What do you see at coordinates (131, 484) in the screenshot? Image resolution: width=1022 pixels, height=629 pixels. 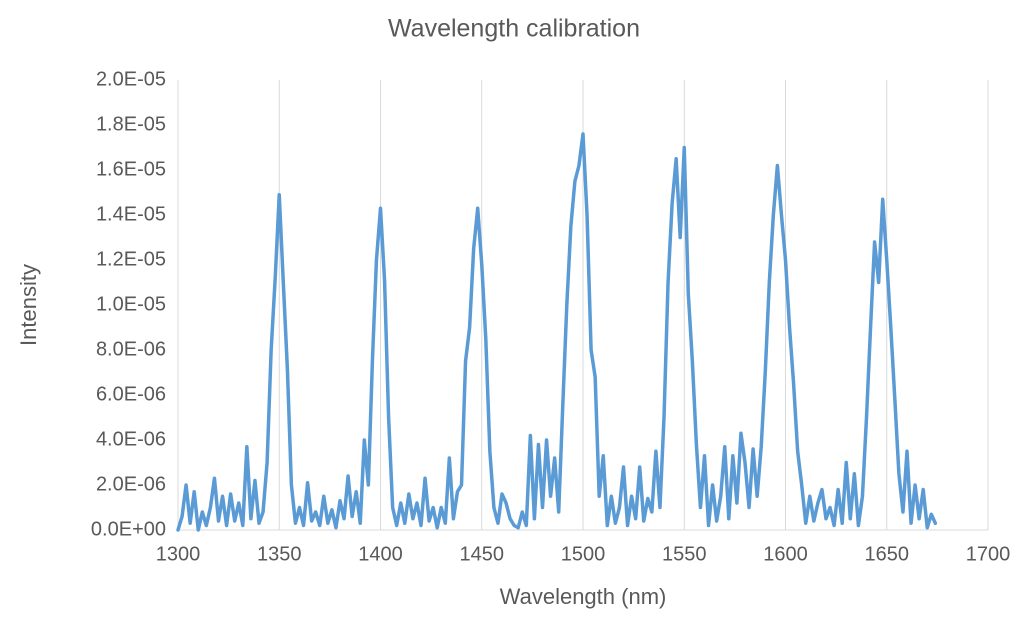 I see `y-tick-label: 2.0E-06` at bounding box center [131, 484].